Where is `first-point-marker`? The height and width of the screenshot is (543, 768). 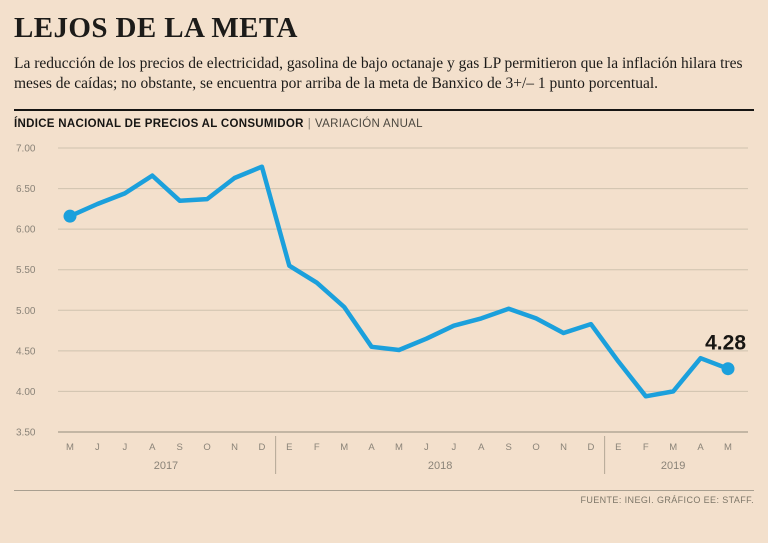 first-point-marker is located at coordinates (70, 216).